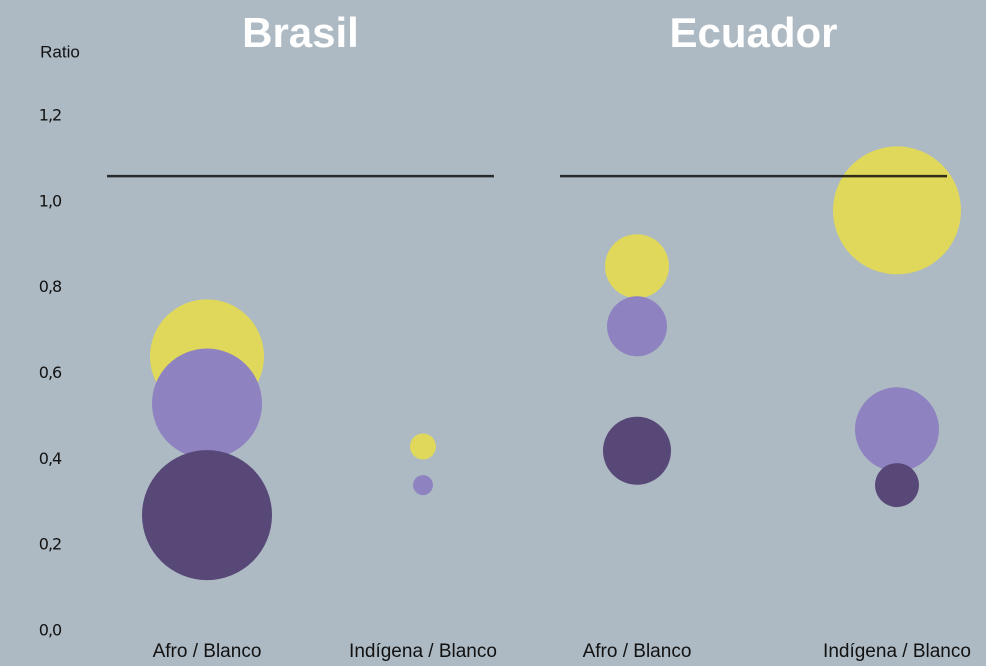 Image resolution: width=986 pixels, height=666 pixels. What do you see at coordinates (300, 32) in the screenshot?
I see `panel-title: Brasil` at bounding box center [300, 32].